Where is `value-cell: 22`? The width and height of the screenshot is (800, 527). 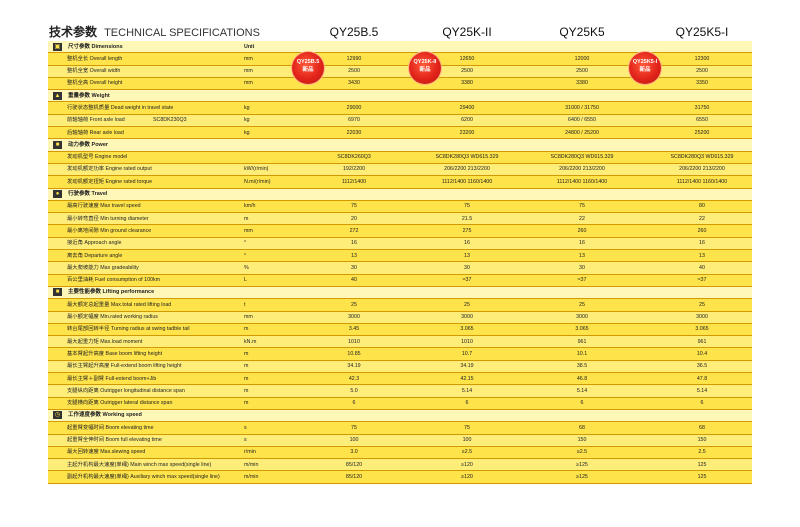
value-cell: 22 is located at coordinates (702, 218).